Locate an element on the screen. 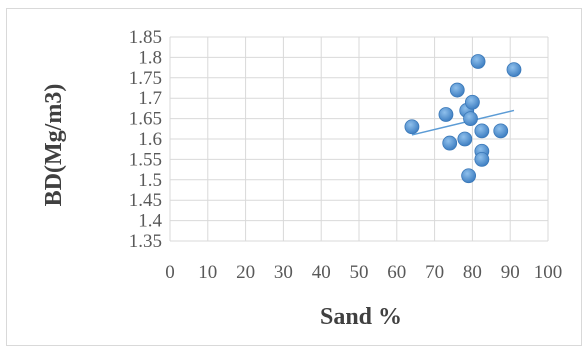  x-tick-label: 20 is located at coordinates (245, 272).